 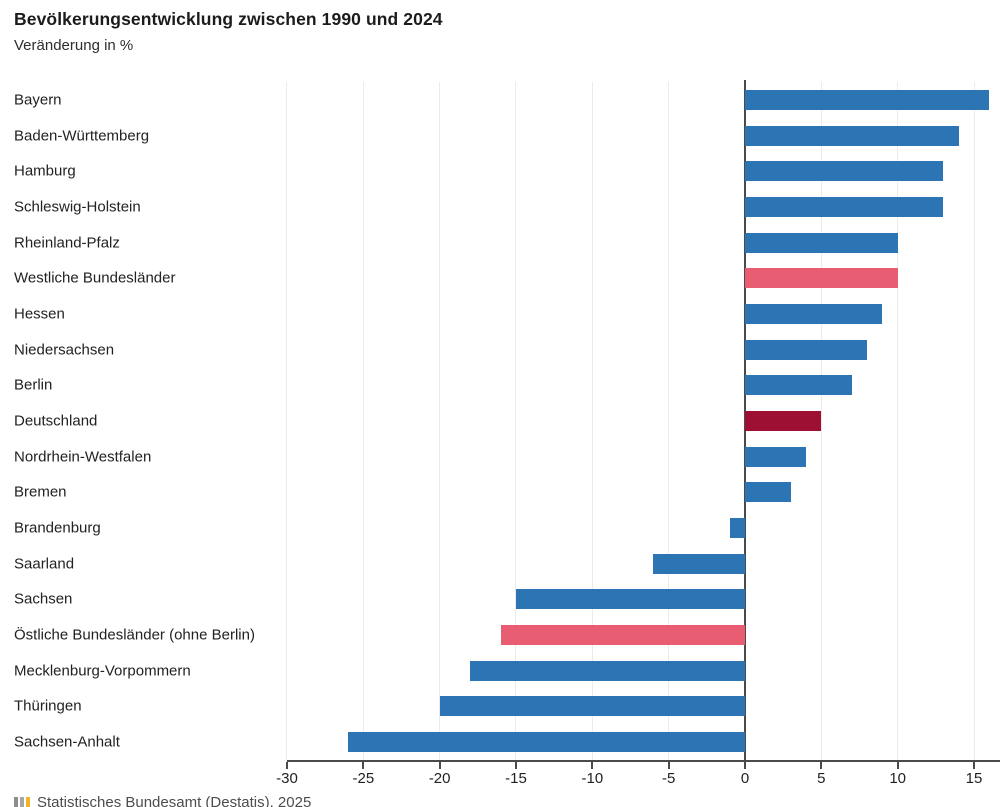 What do you see at coordinates (134, 635) in the screenshot?
I see `category-label: Östliche Bundesländer (ohne Berlin)` at bounding box center [134, 635].